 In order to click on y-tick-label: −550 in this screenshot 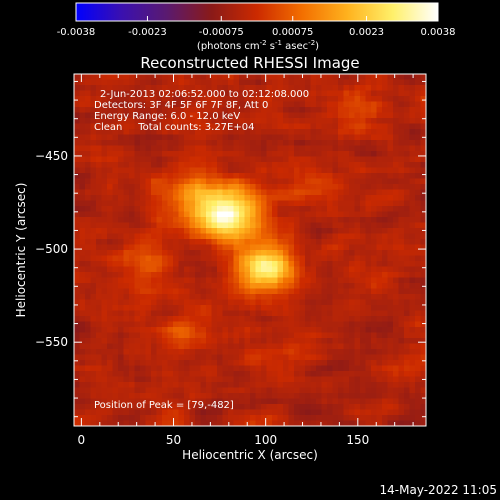, I will do `click(51, 342)`.